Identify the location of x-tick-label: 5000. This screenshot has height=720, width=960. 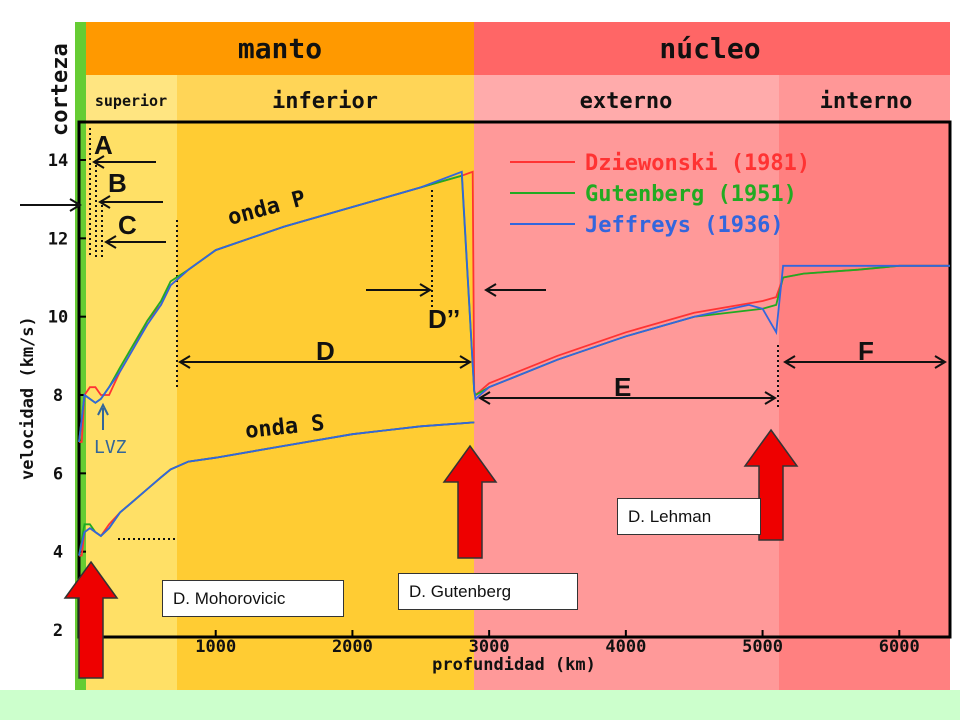
(762, 647).